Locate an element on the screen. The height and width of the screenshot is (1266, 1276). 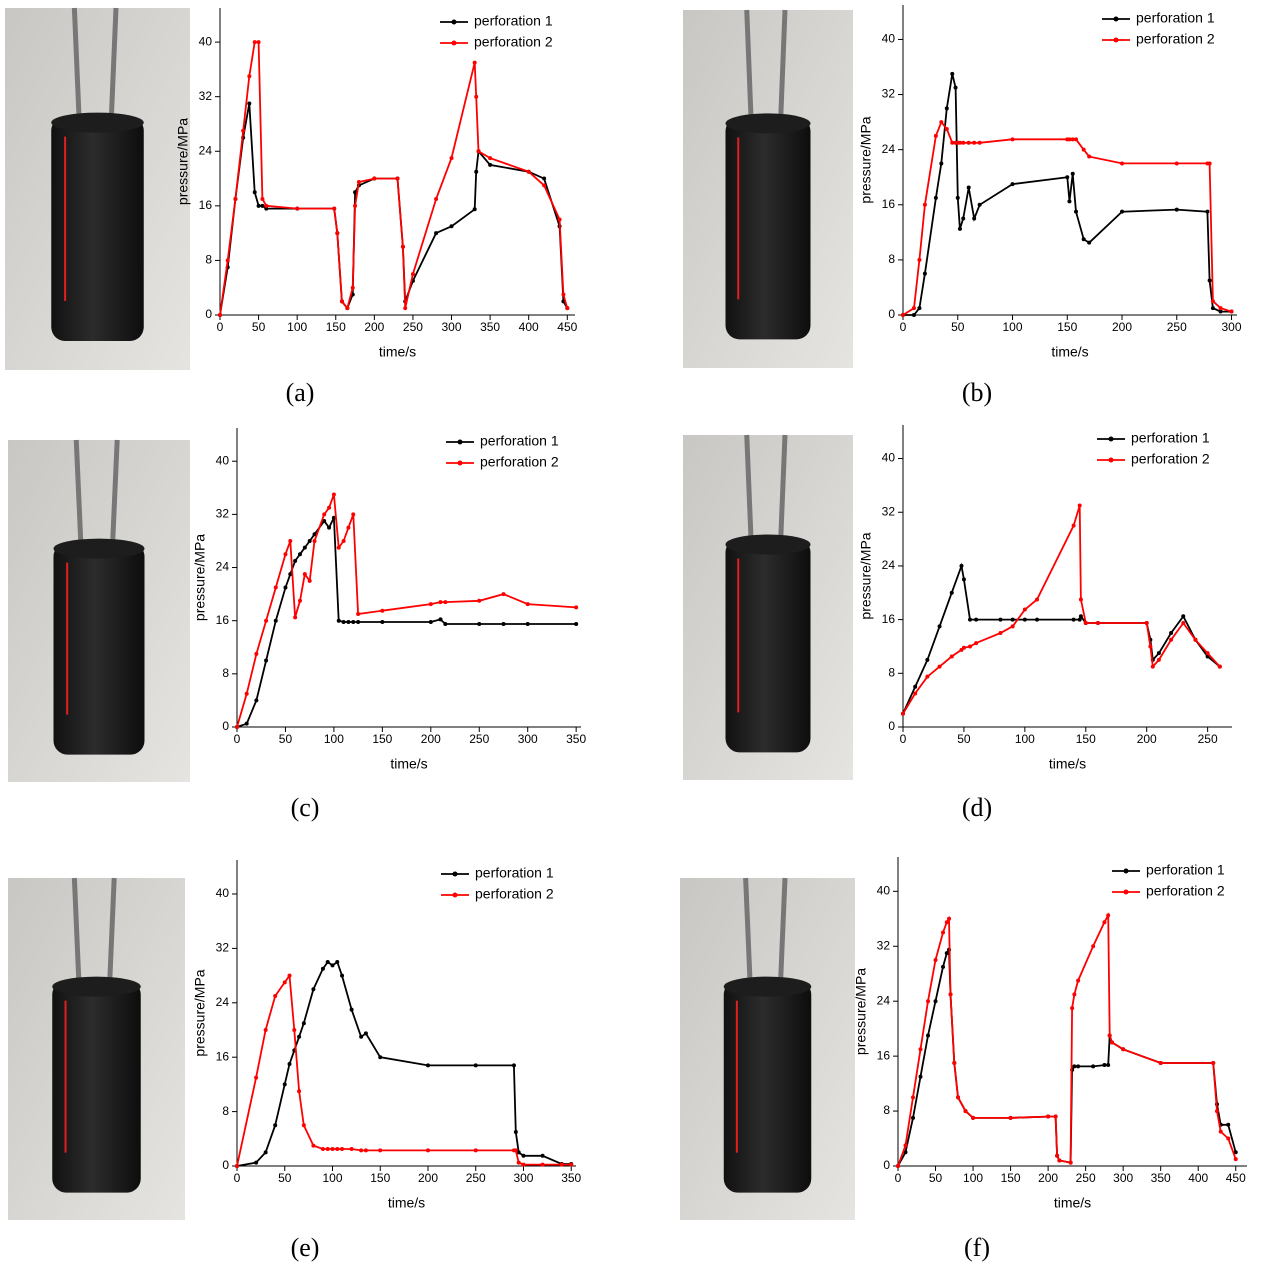
photo-cylinder is located at coordinates (96, 1086).